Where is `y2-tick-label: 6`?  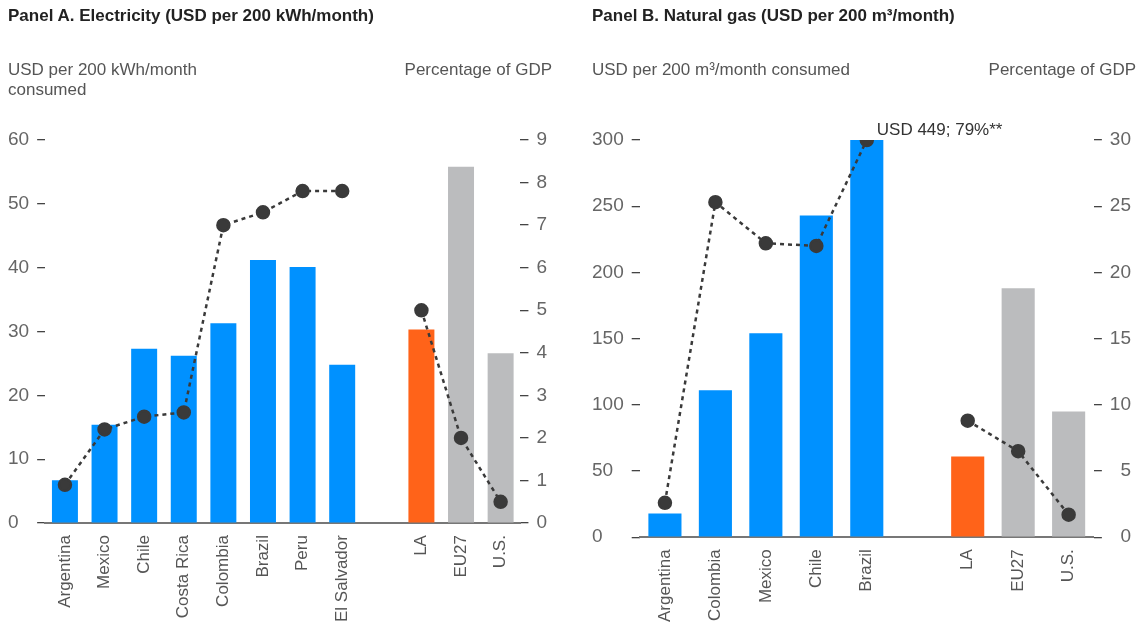 y2-tick-label: 6 is located at coordinates (541, 266).